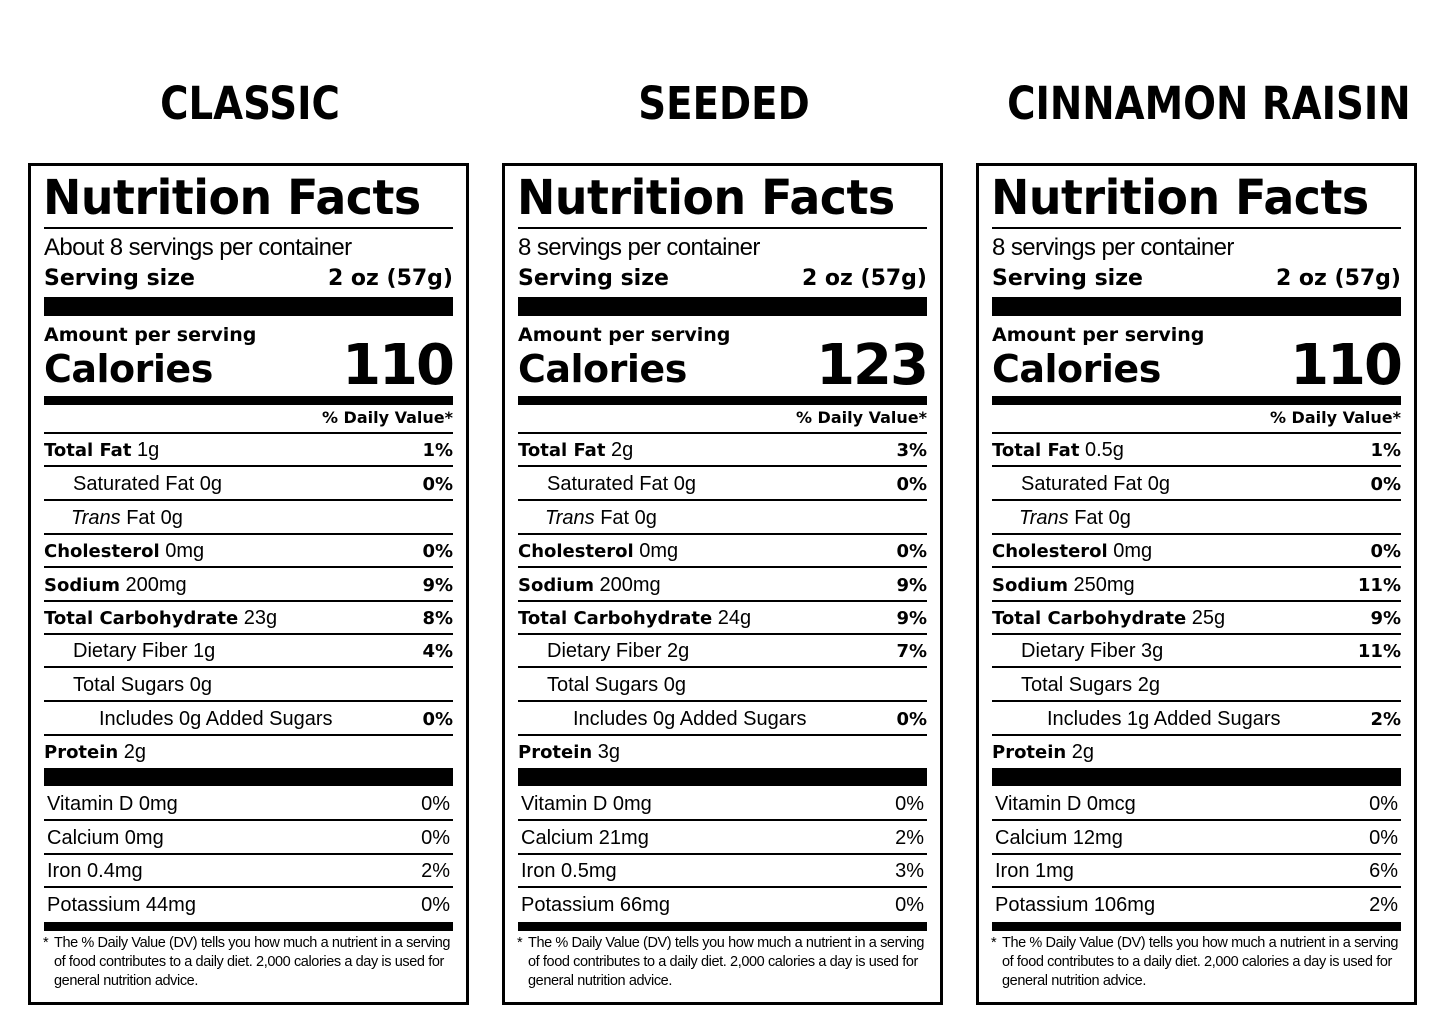  I want to click on nutrient-name: Dietary Fiber 2g, so click(618, 651).